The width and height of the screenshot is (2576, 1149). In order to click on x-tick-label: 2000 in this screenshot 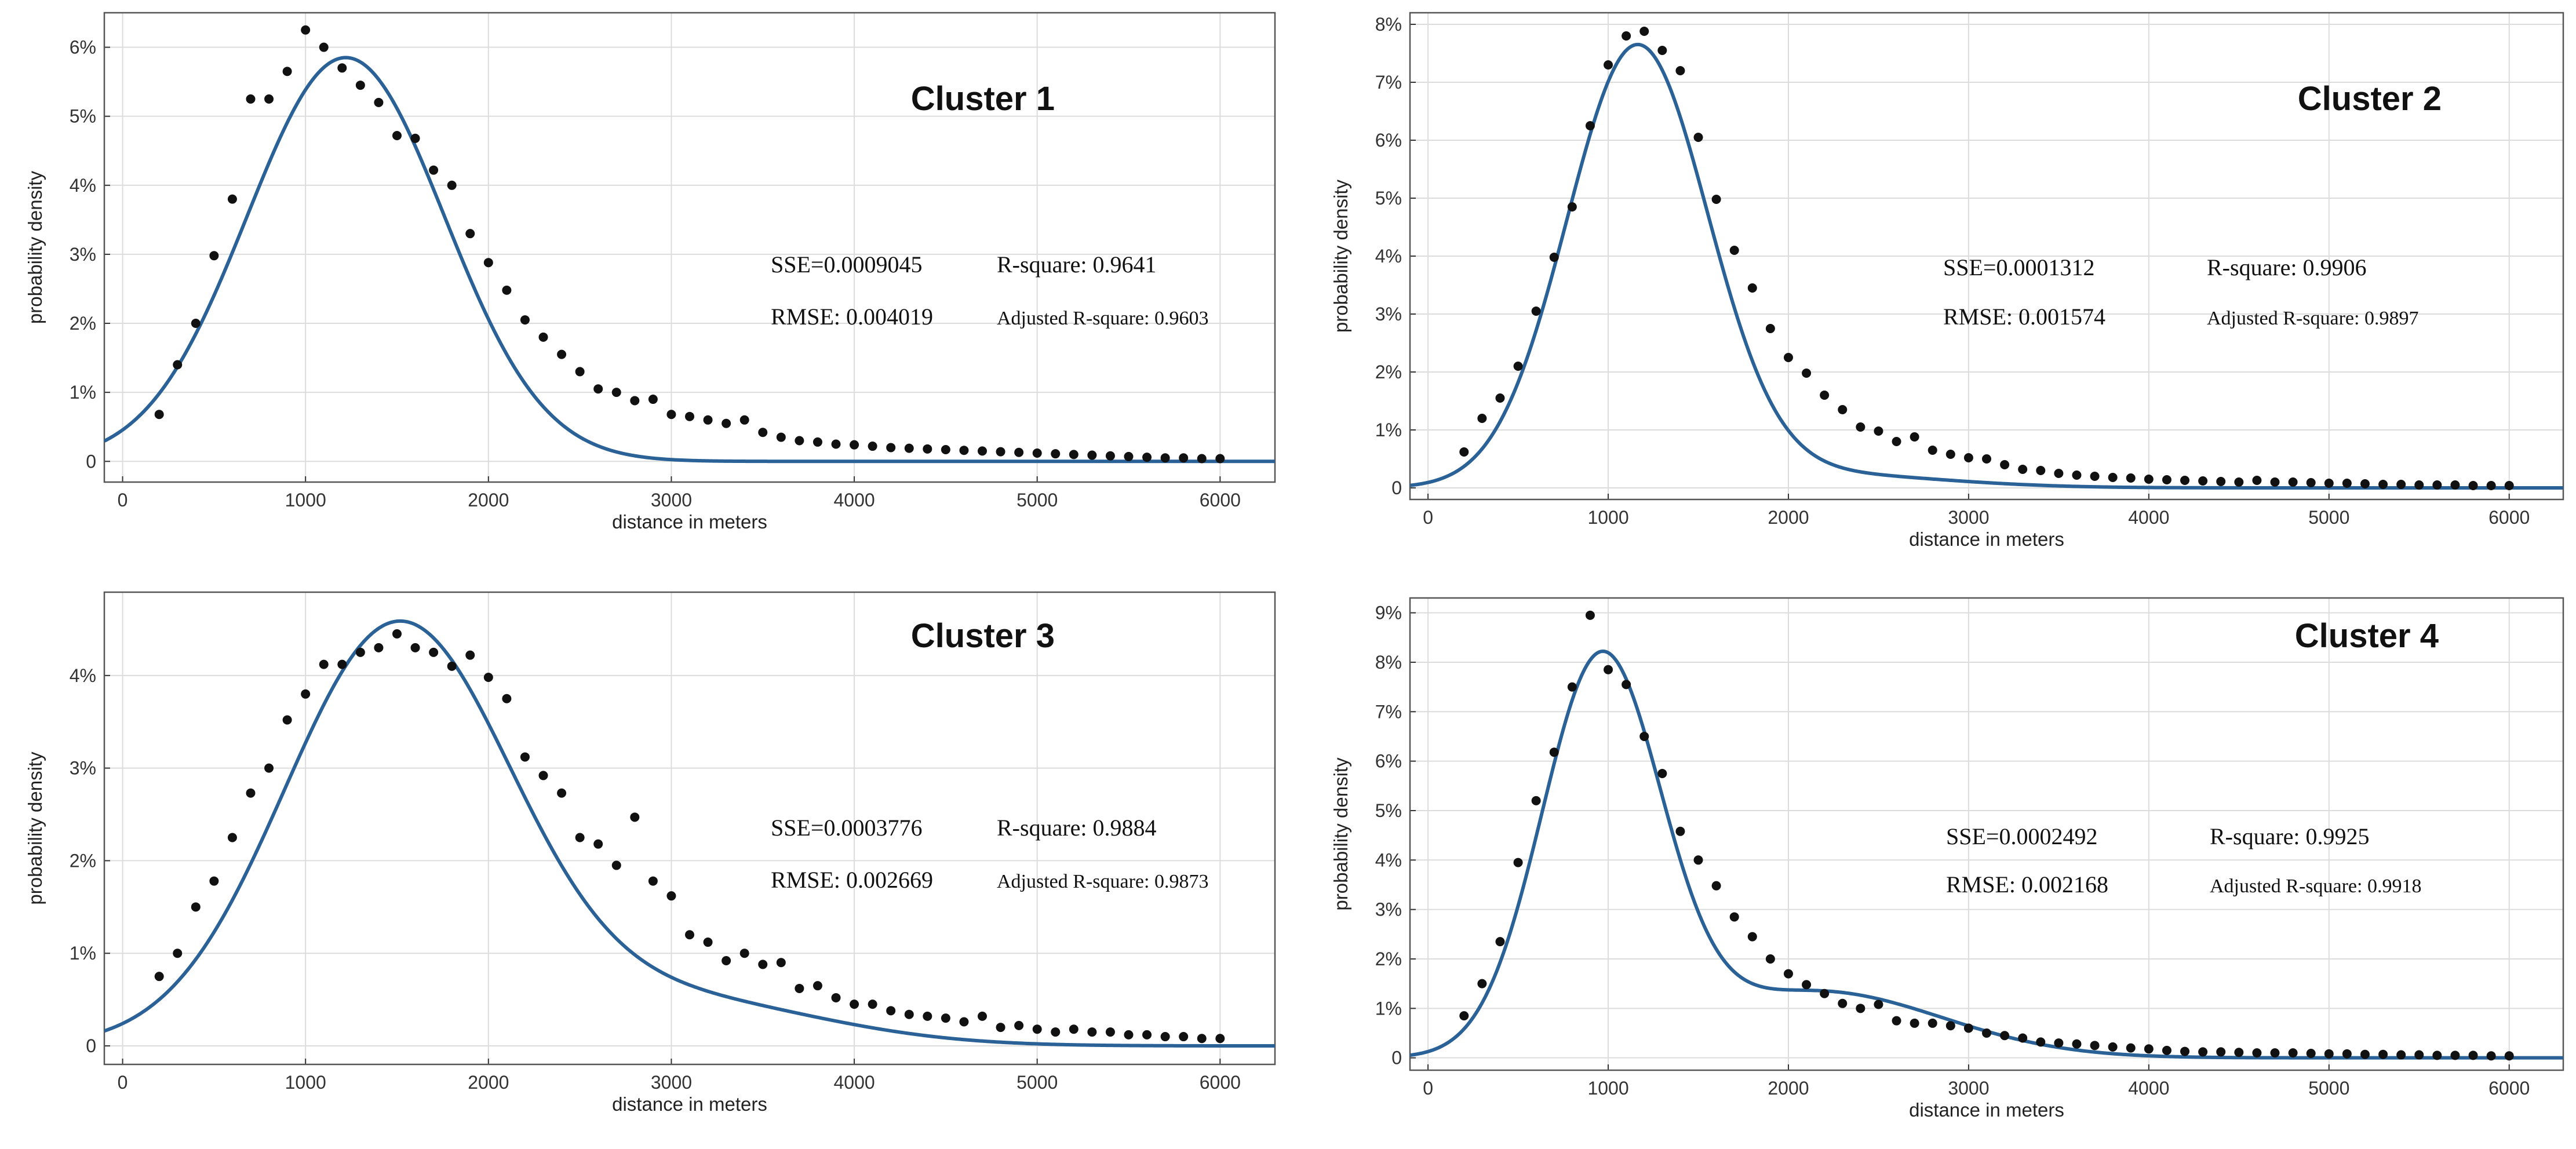, I will do `click(1789, 517)`.